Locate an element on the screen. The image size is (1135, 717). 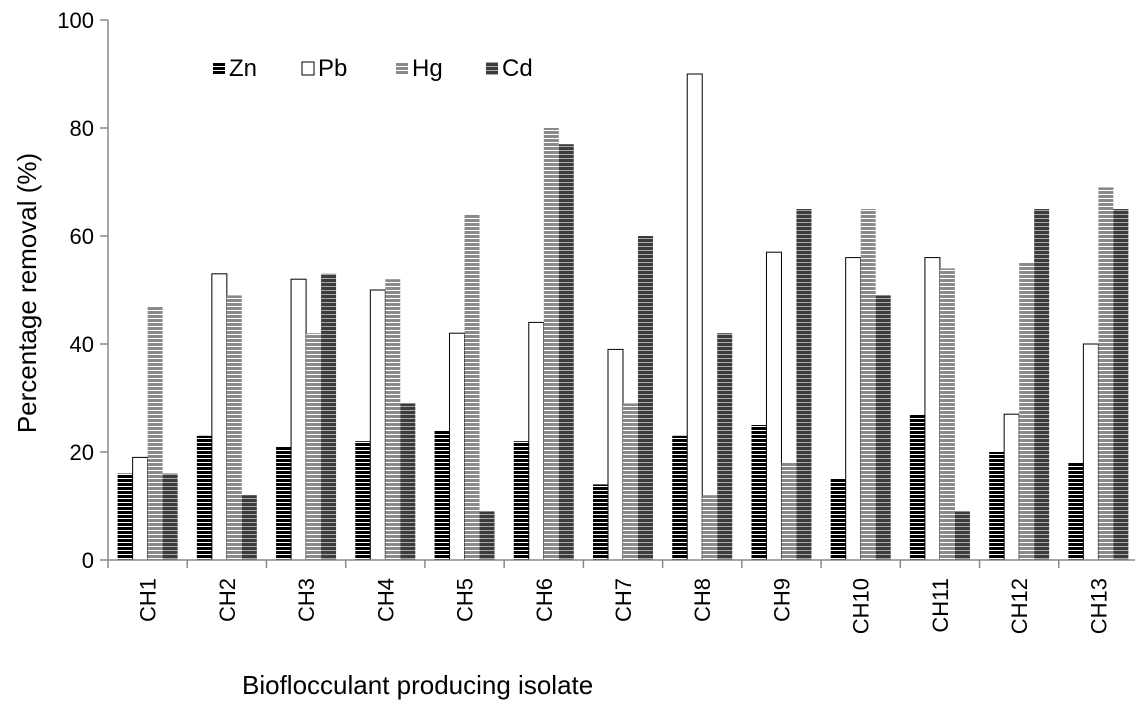
bar-pb-ch12 is located at coordinates (1011, 487).